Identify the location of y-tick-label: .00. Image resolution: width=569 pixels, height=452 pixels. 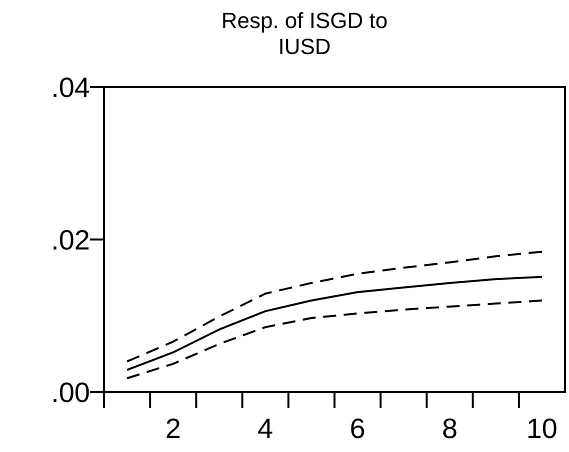
(70, 392).